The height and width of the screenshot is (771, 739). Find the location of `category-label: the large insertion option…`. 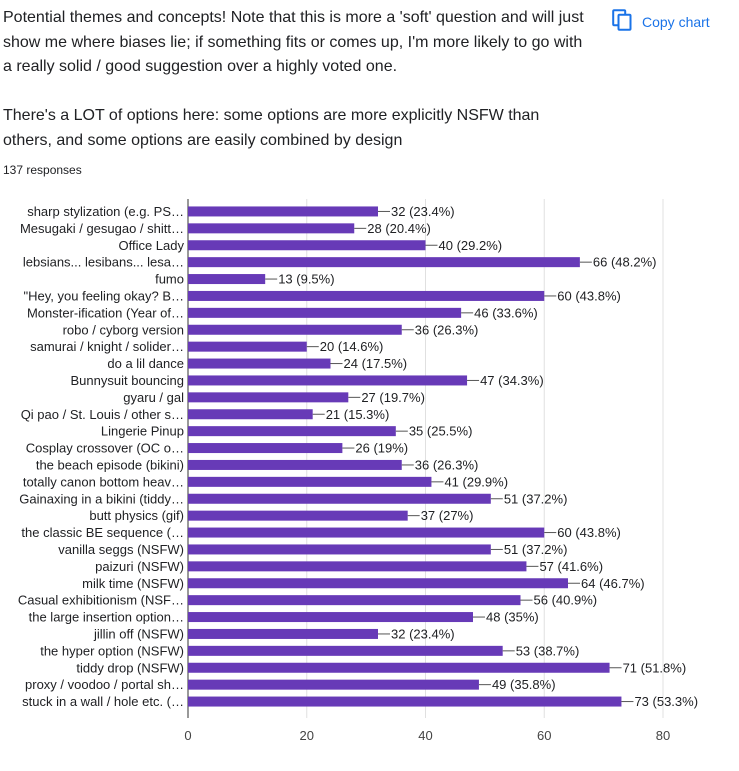

category-label: the large insertion option… is located at coordinates (106, 617).